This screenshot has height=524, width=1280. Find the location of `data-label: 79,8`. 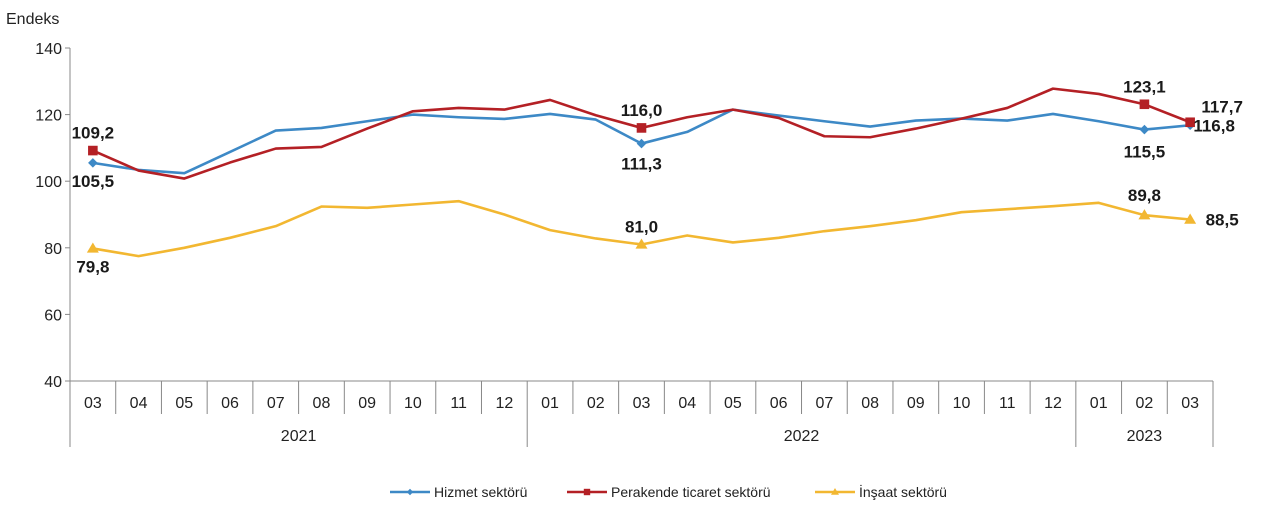

data-label: 79,8 is located at coordinates (92, 266).